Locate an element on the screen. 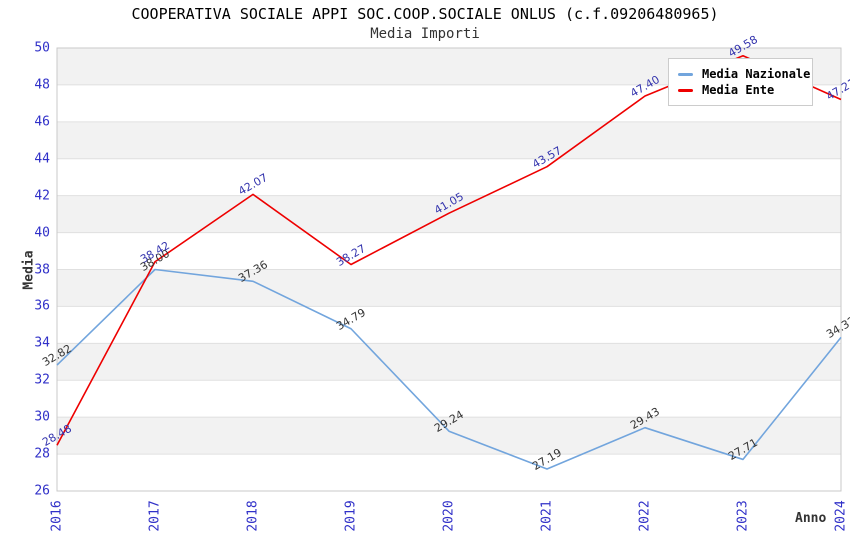  y-tick-label: 46 is located at coordinates (42, 122).